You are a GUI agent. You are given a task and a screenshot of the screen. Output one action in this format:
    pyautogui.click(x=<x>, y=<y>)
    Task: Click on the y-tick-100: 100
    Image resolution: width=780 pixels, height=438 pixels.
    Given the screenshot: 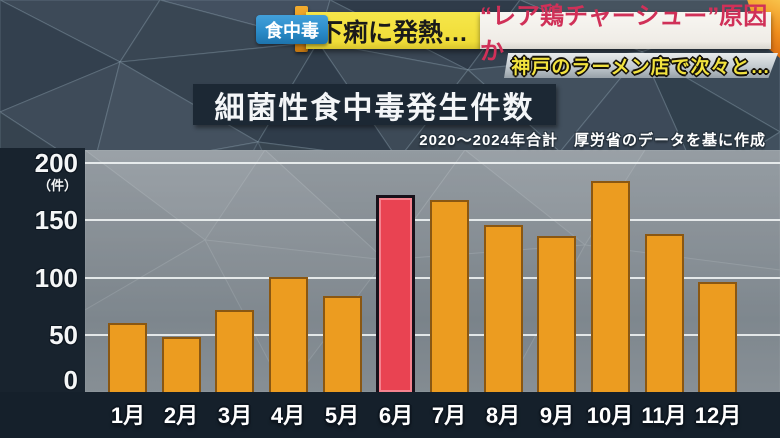 What is the action you would take?
    pyautogui.click(x=56, y=277)
    